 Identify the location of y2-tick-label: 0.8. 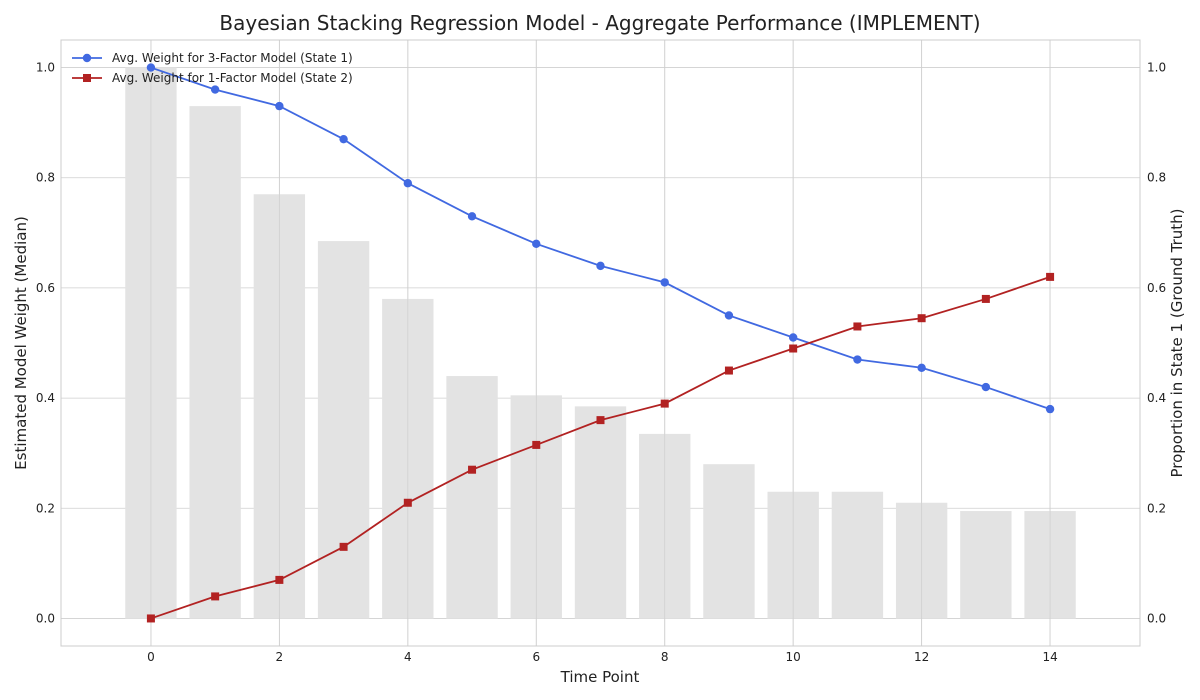
(1156, 178).